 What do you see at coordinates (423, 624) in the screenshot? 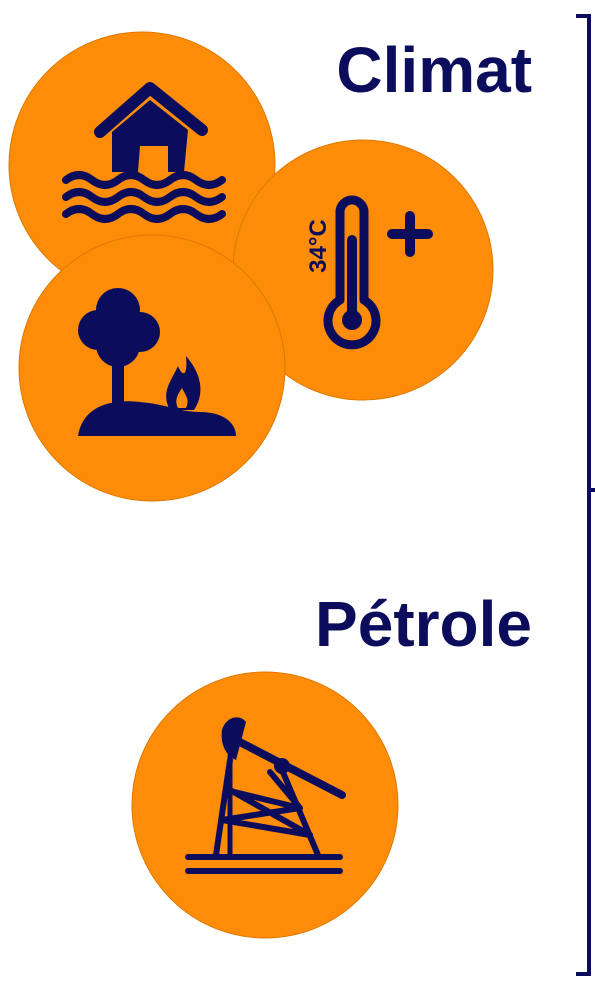
I see `section-title: Pétrole` at bounding box center [423, 624].